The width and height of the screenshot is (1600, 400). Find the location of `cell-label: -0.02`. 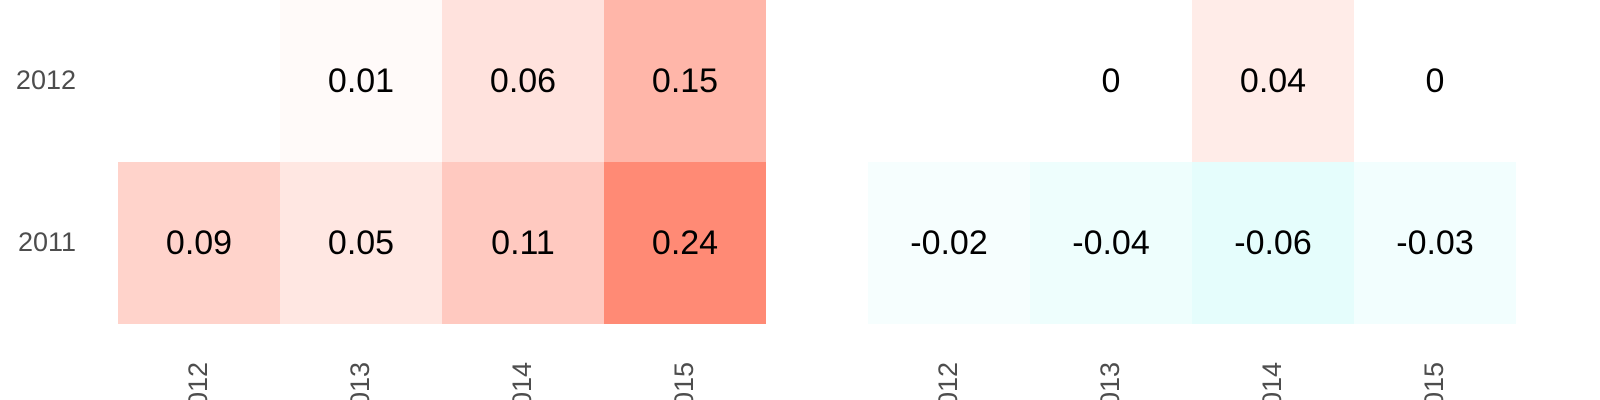

cell-label: -0.02 is located at coordinates (949, 243).